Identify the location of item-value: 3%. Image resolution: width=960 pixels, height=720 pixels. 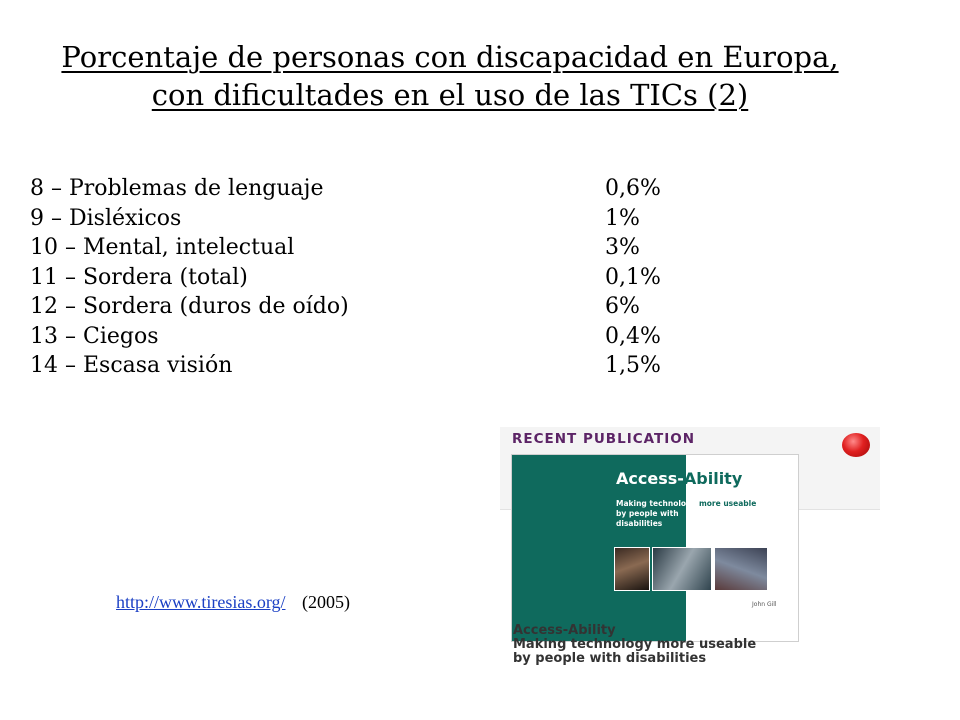
(622, 247).